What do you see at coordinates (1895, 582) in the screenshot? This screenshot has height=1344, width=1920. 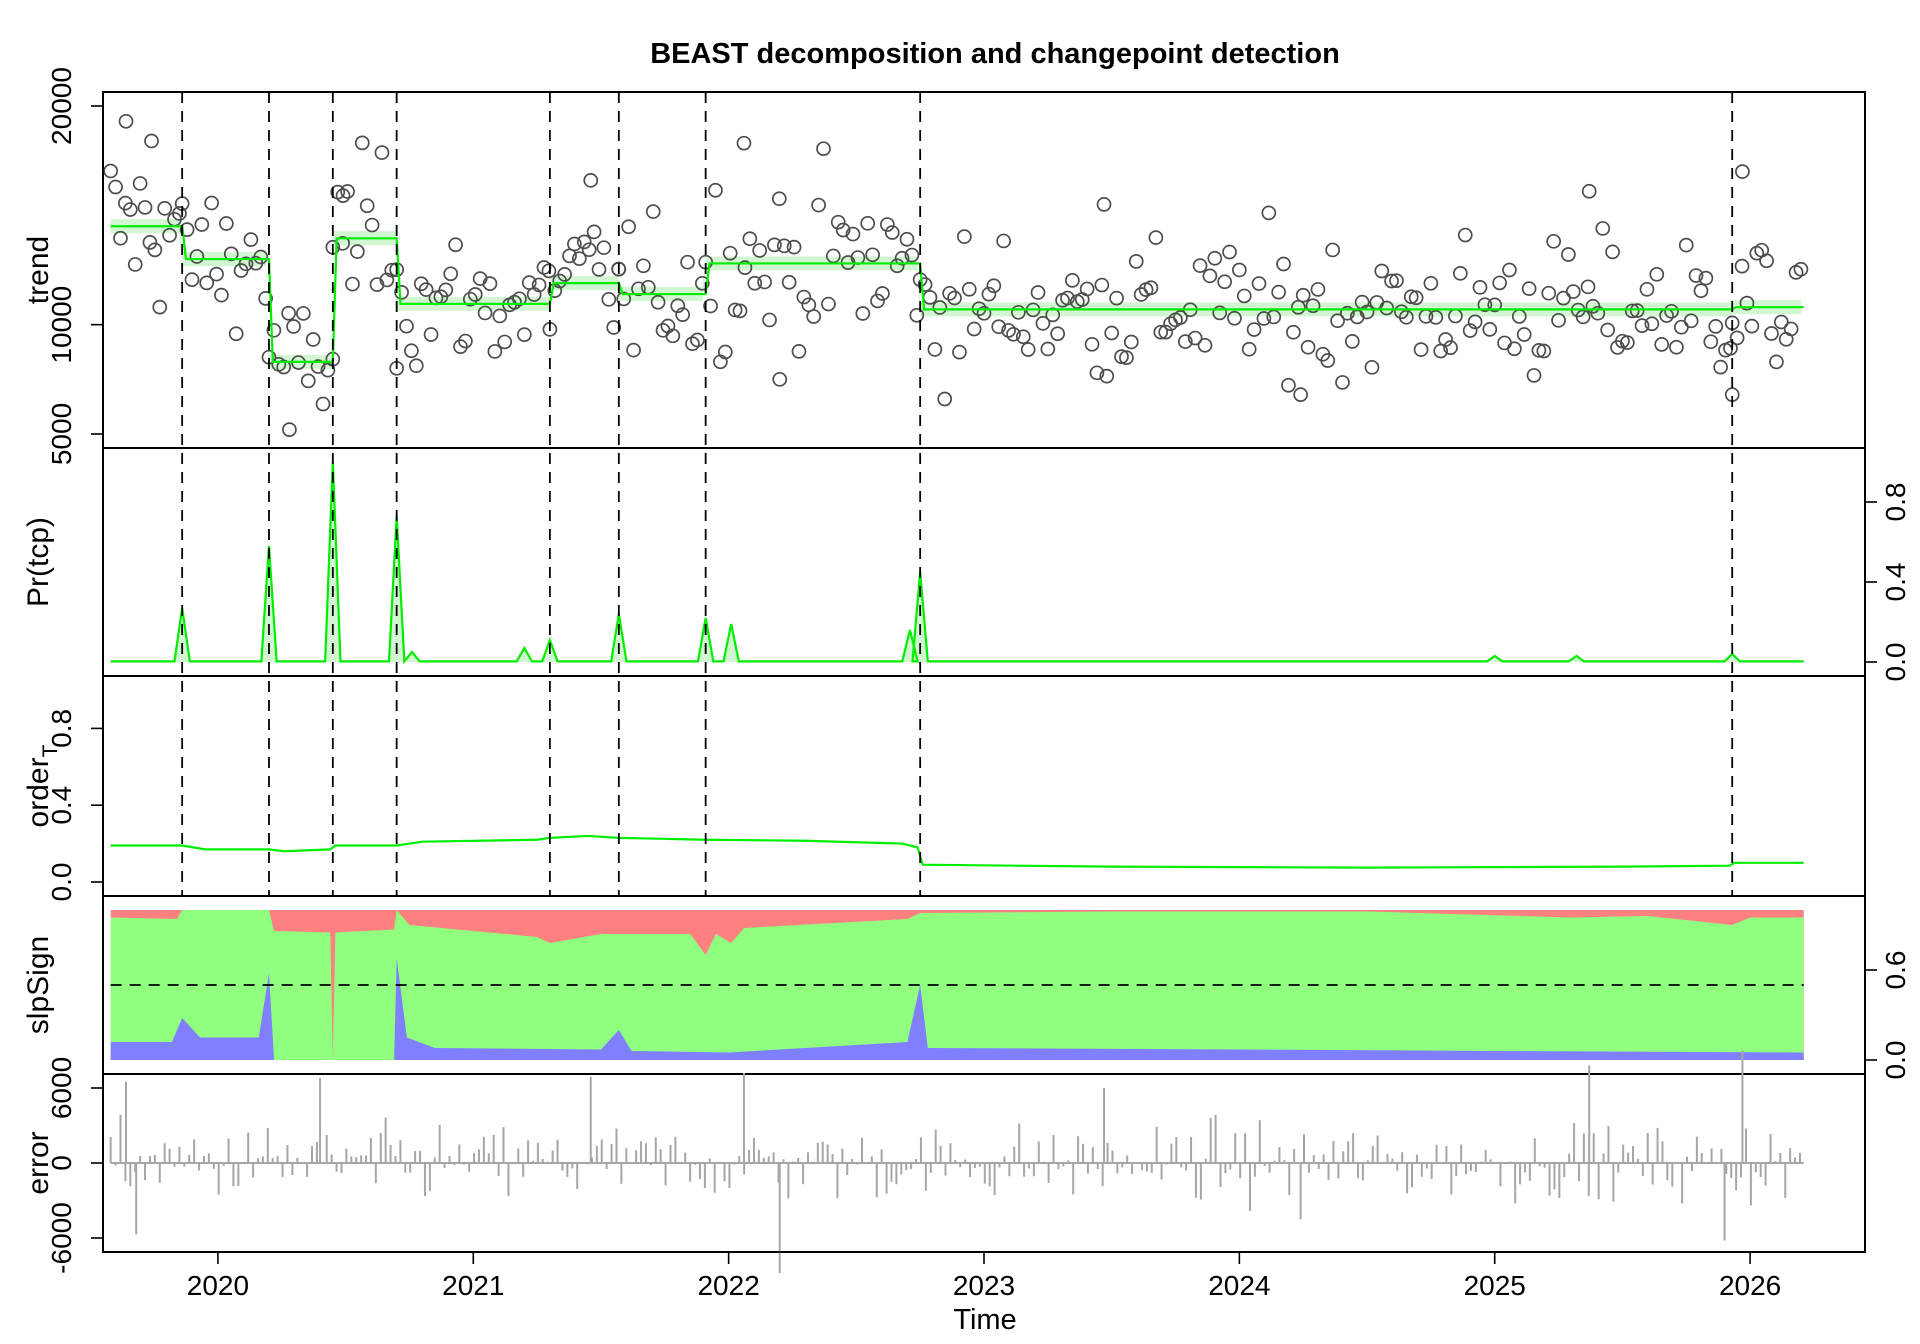 I see `pr_tcp-y-tick-label: 0.4` at bounding box center [1895, 582].